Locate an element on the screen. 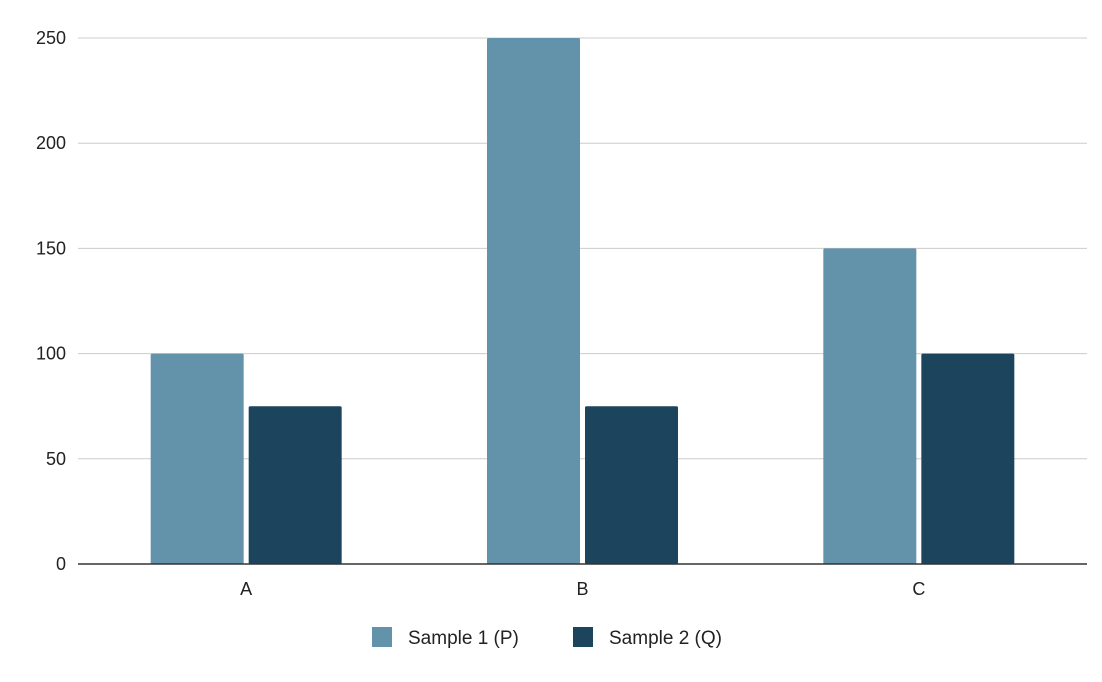 Image resolution: width=1102 pixels, height=682 pixels. bar-sample-2-q-c is located at coordinates (968, 458).